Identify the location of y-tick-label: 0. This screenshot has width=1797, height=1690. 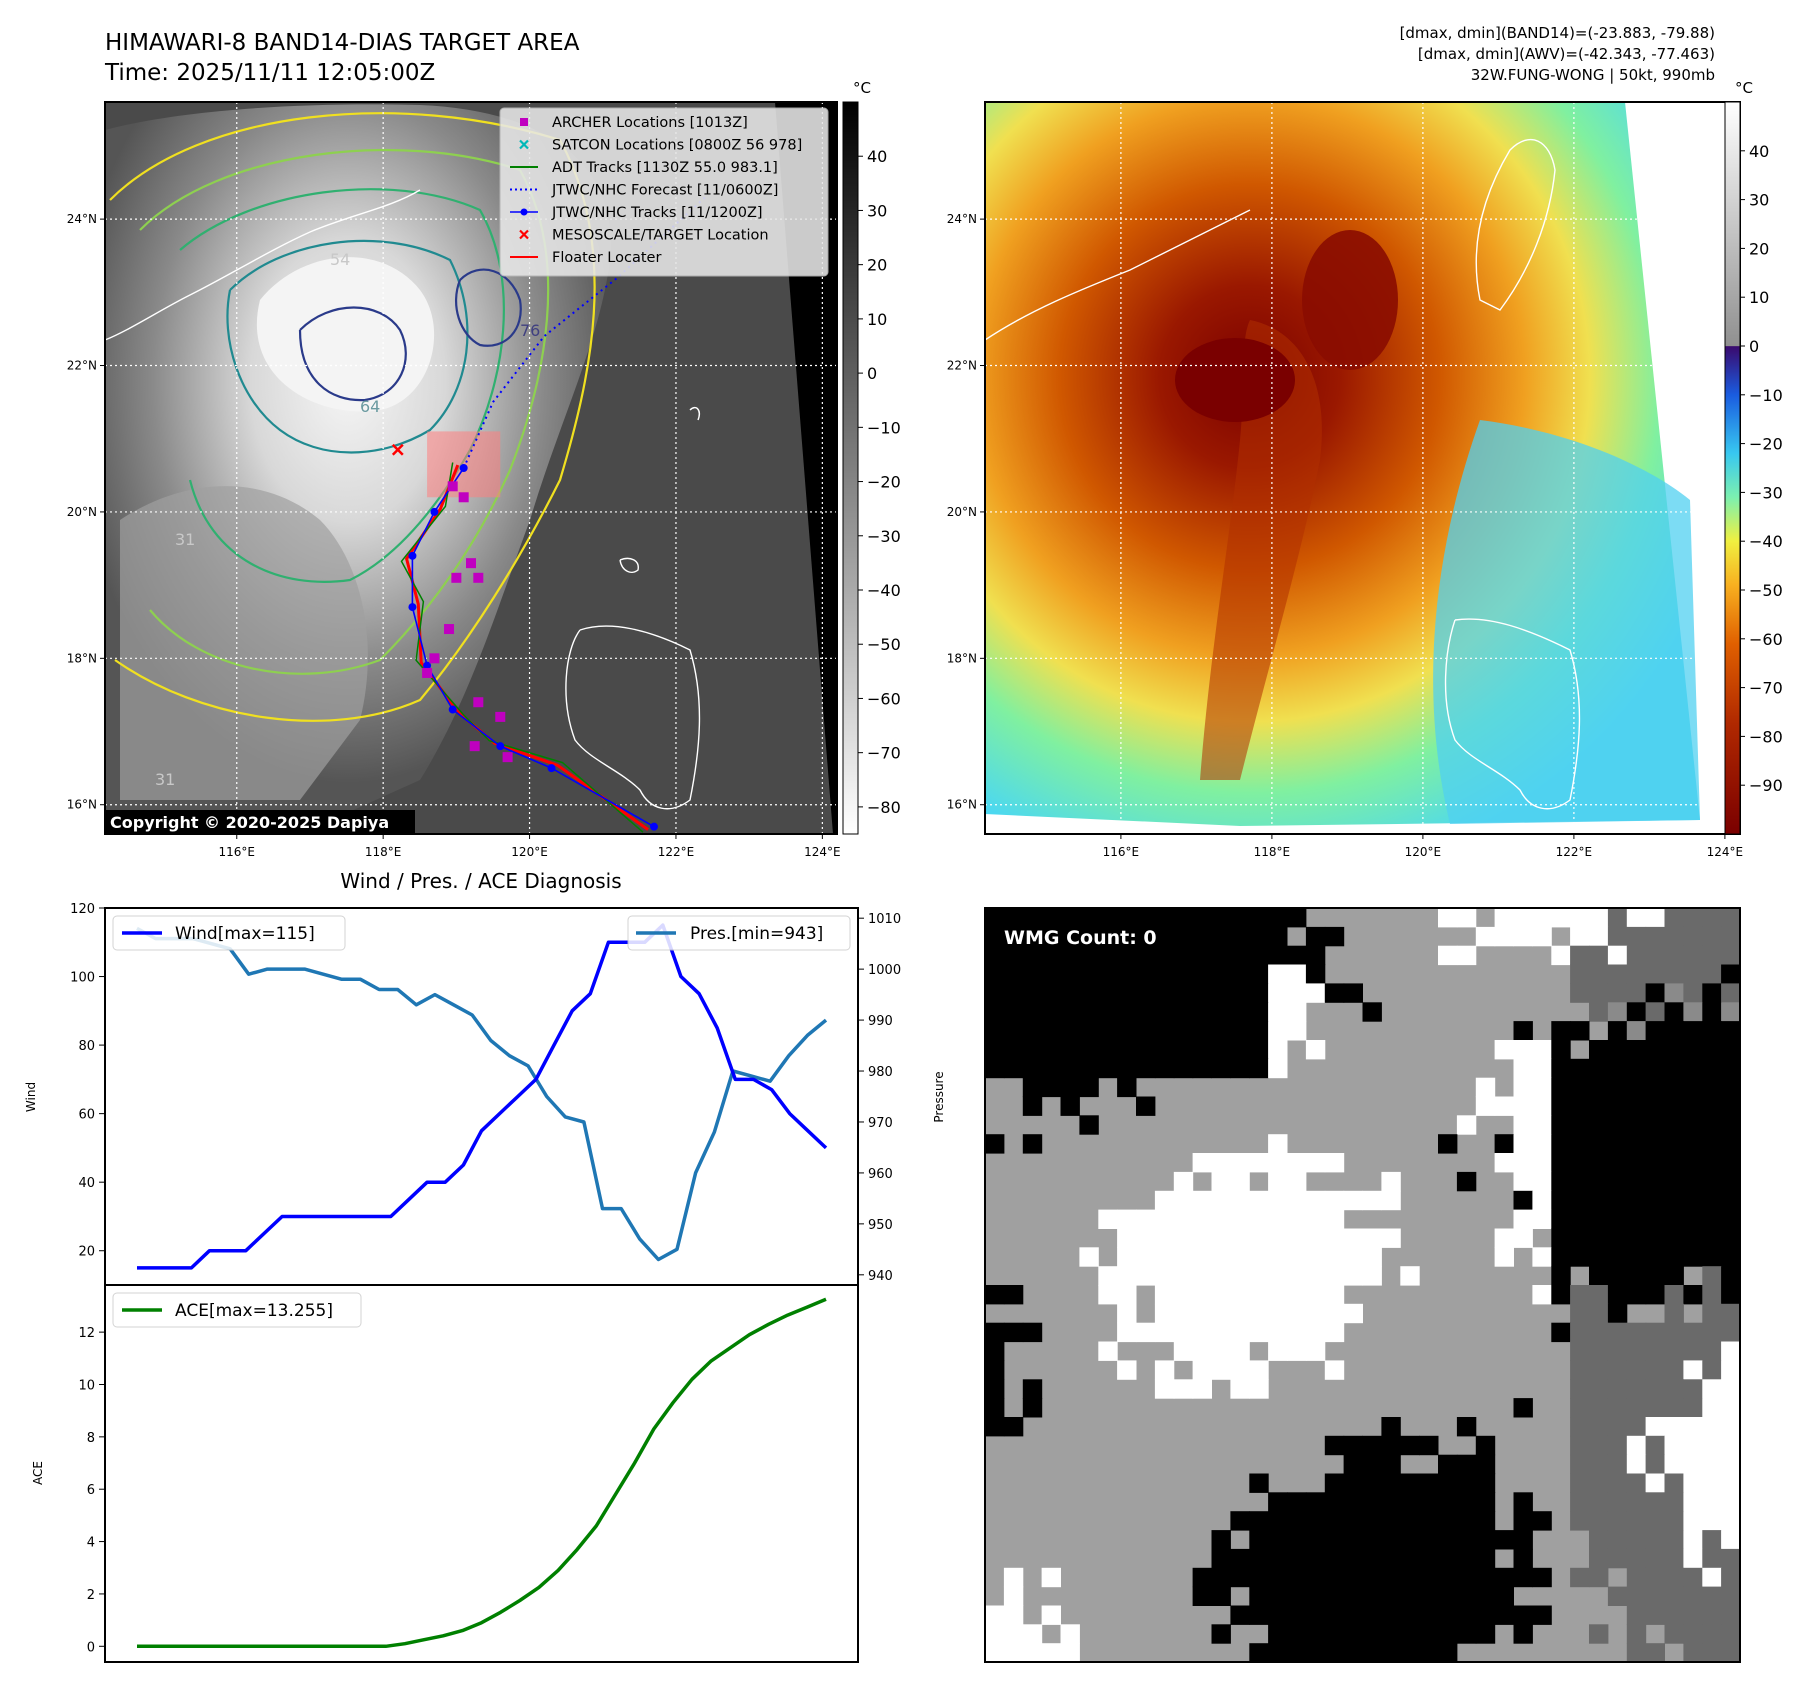
(91, 1647).